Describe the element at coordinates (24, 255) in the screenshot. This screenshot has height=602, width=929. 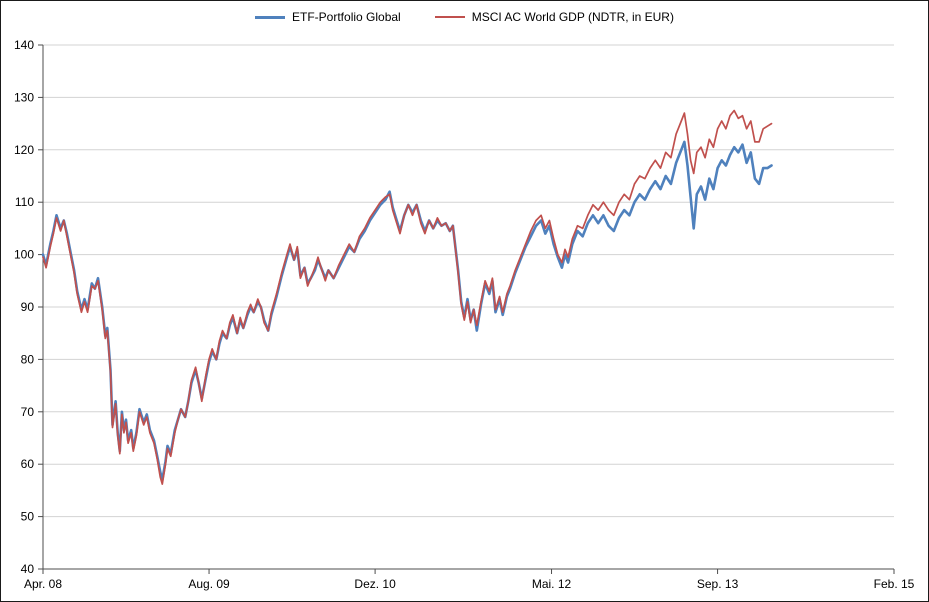
I see `y-axis-tick-label: 100` at that location.